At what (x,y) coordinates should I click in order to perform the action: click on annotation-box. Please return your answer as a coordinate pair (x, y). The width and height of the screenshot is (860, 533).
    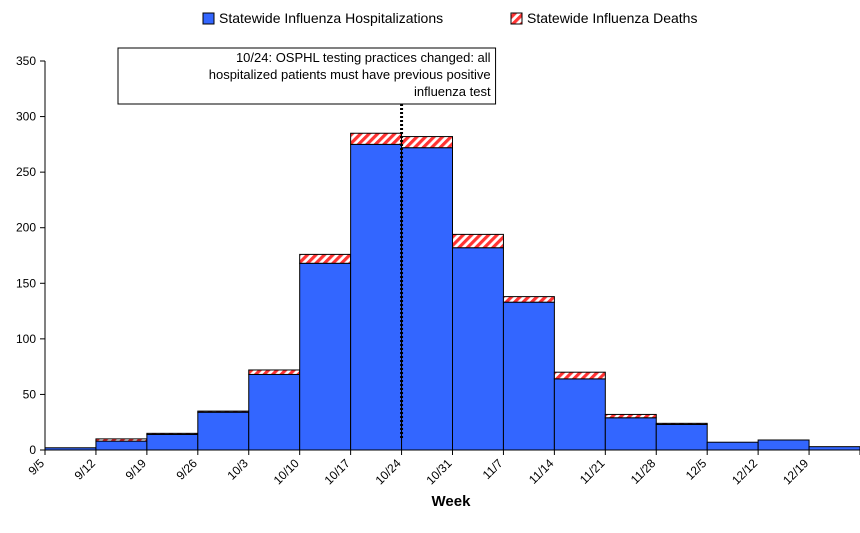
    Looking at the image, I should click on (307, 76).